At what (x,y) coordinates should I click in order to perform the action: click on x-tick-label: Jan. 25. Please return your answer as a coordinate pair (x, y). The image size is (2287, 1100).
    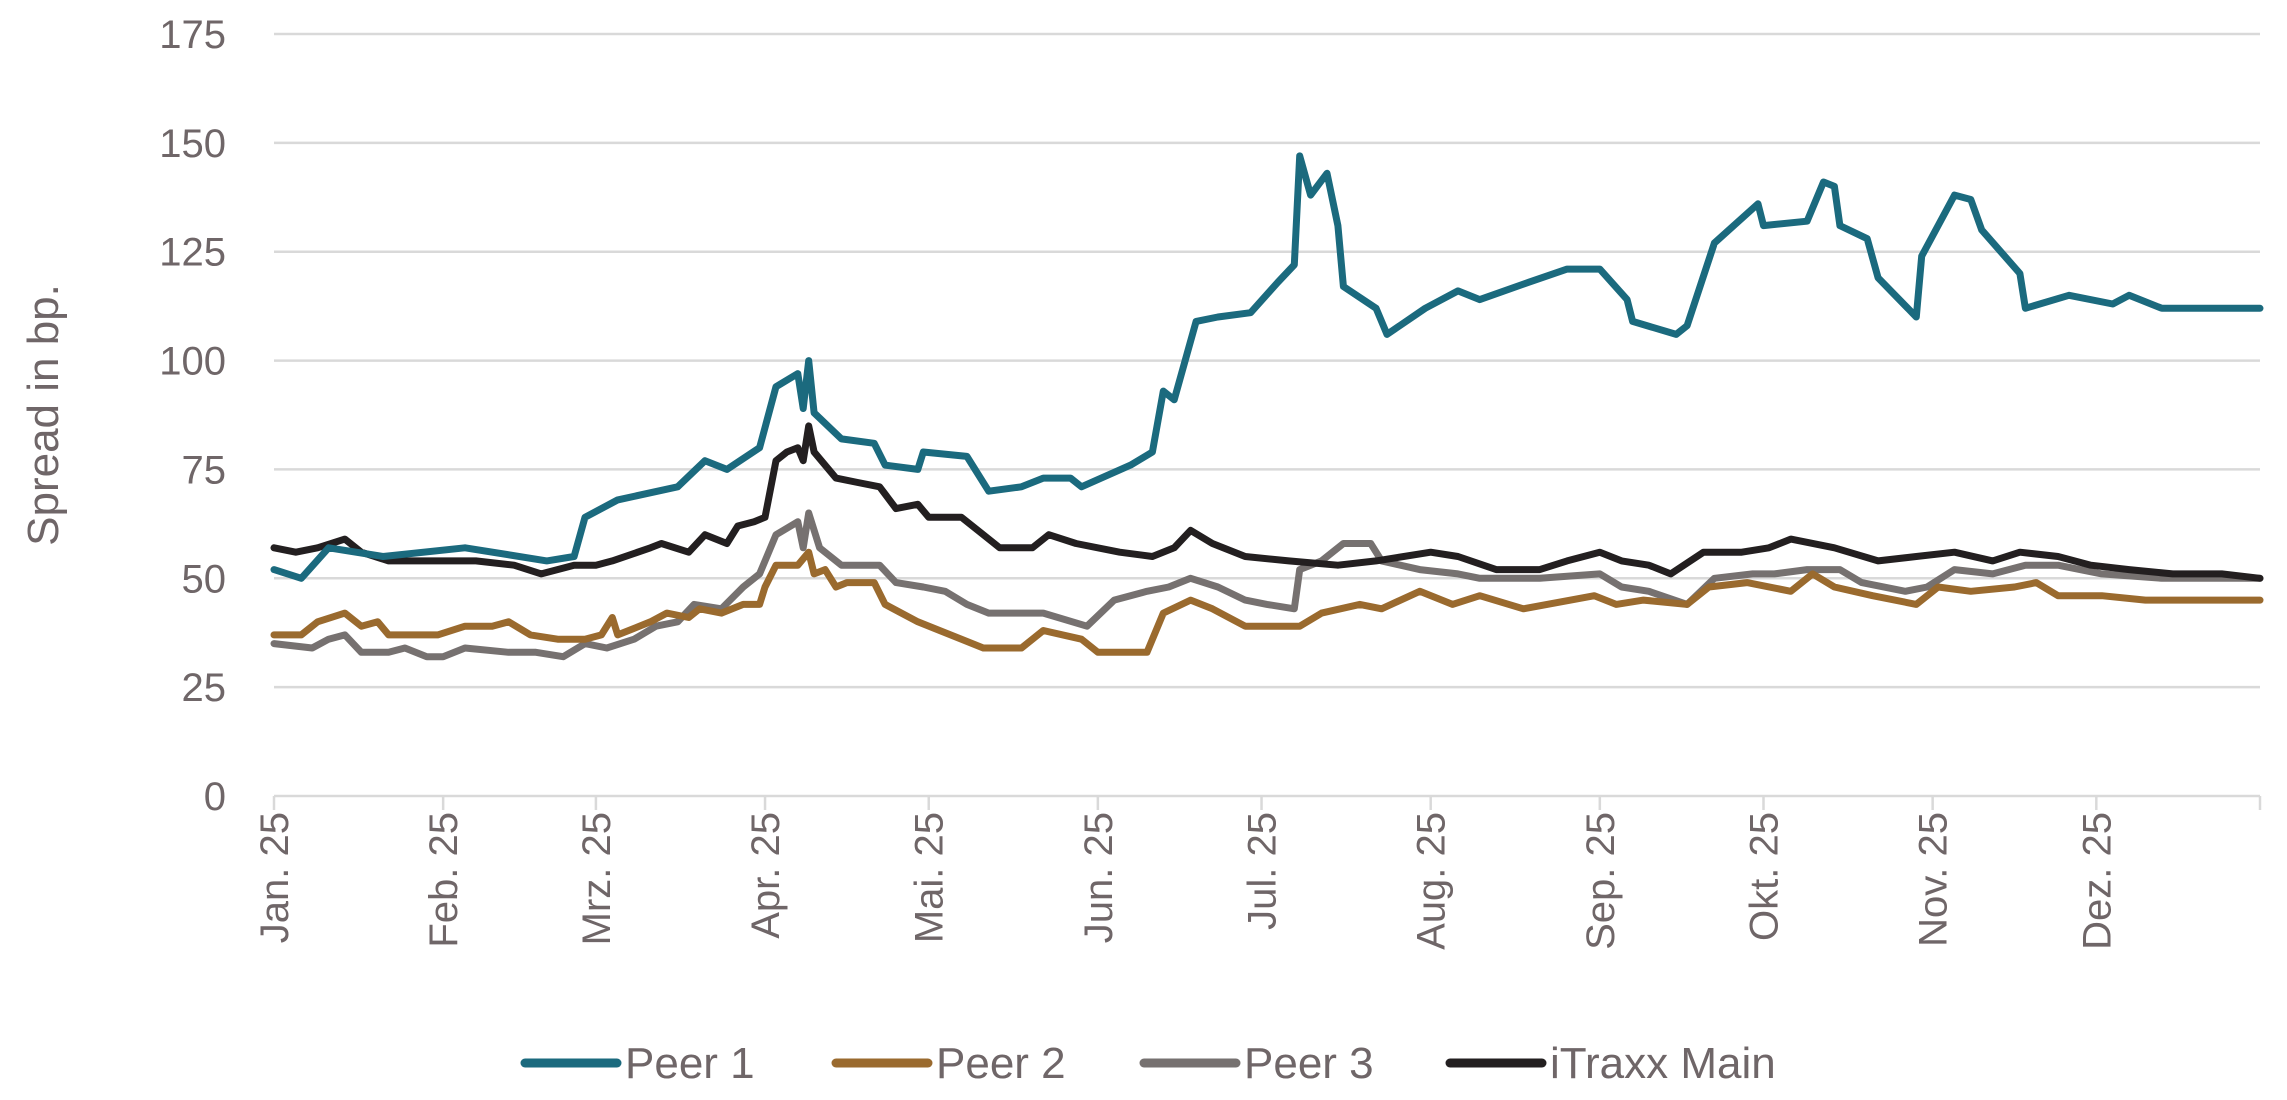
    Looking at the image, I should click on (275, 877).